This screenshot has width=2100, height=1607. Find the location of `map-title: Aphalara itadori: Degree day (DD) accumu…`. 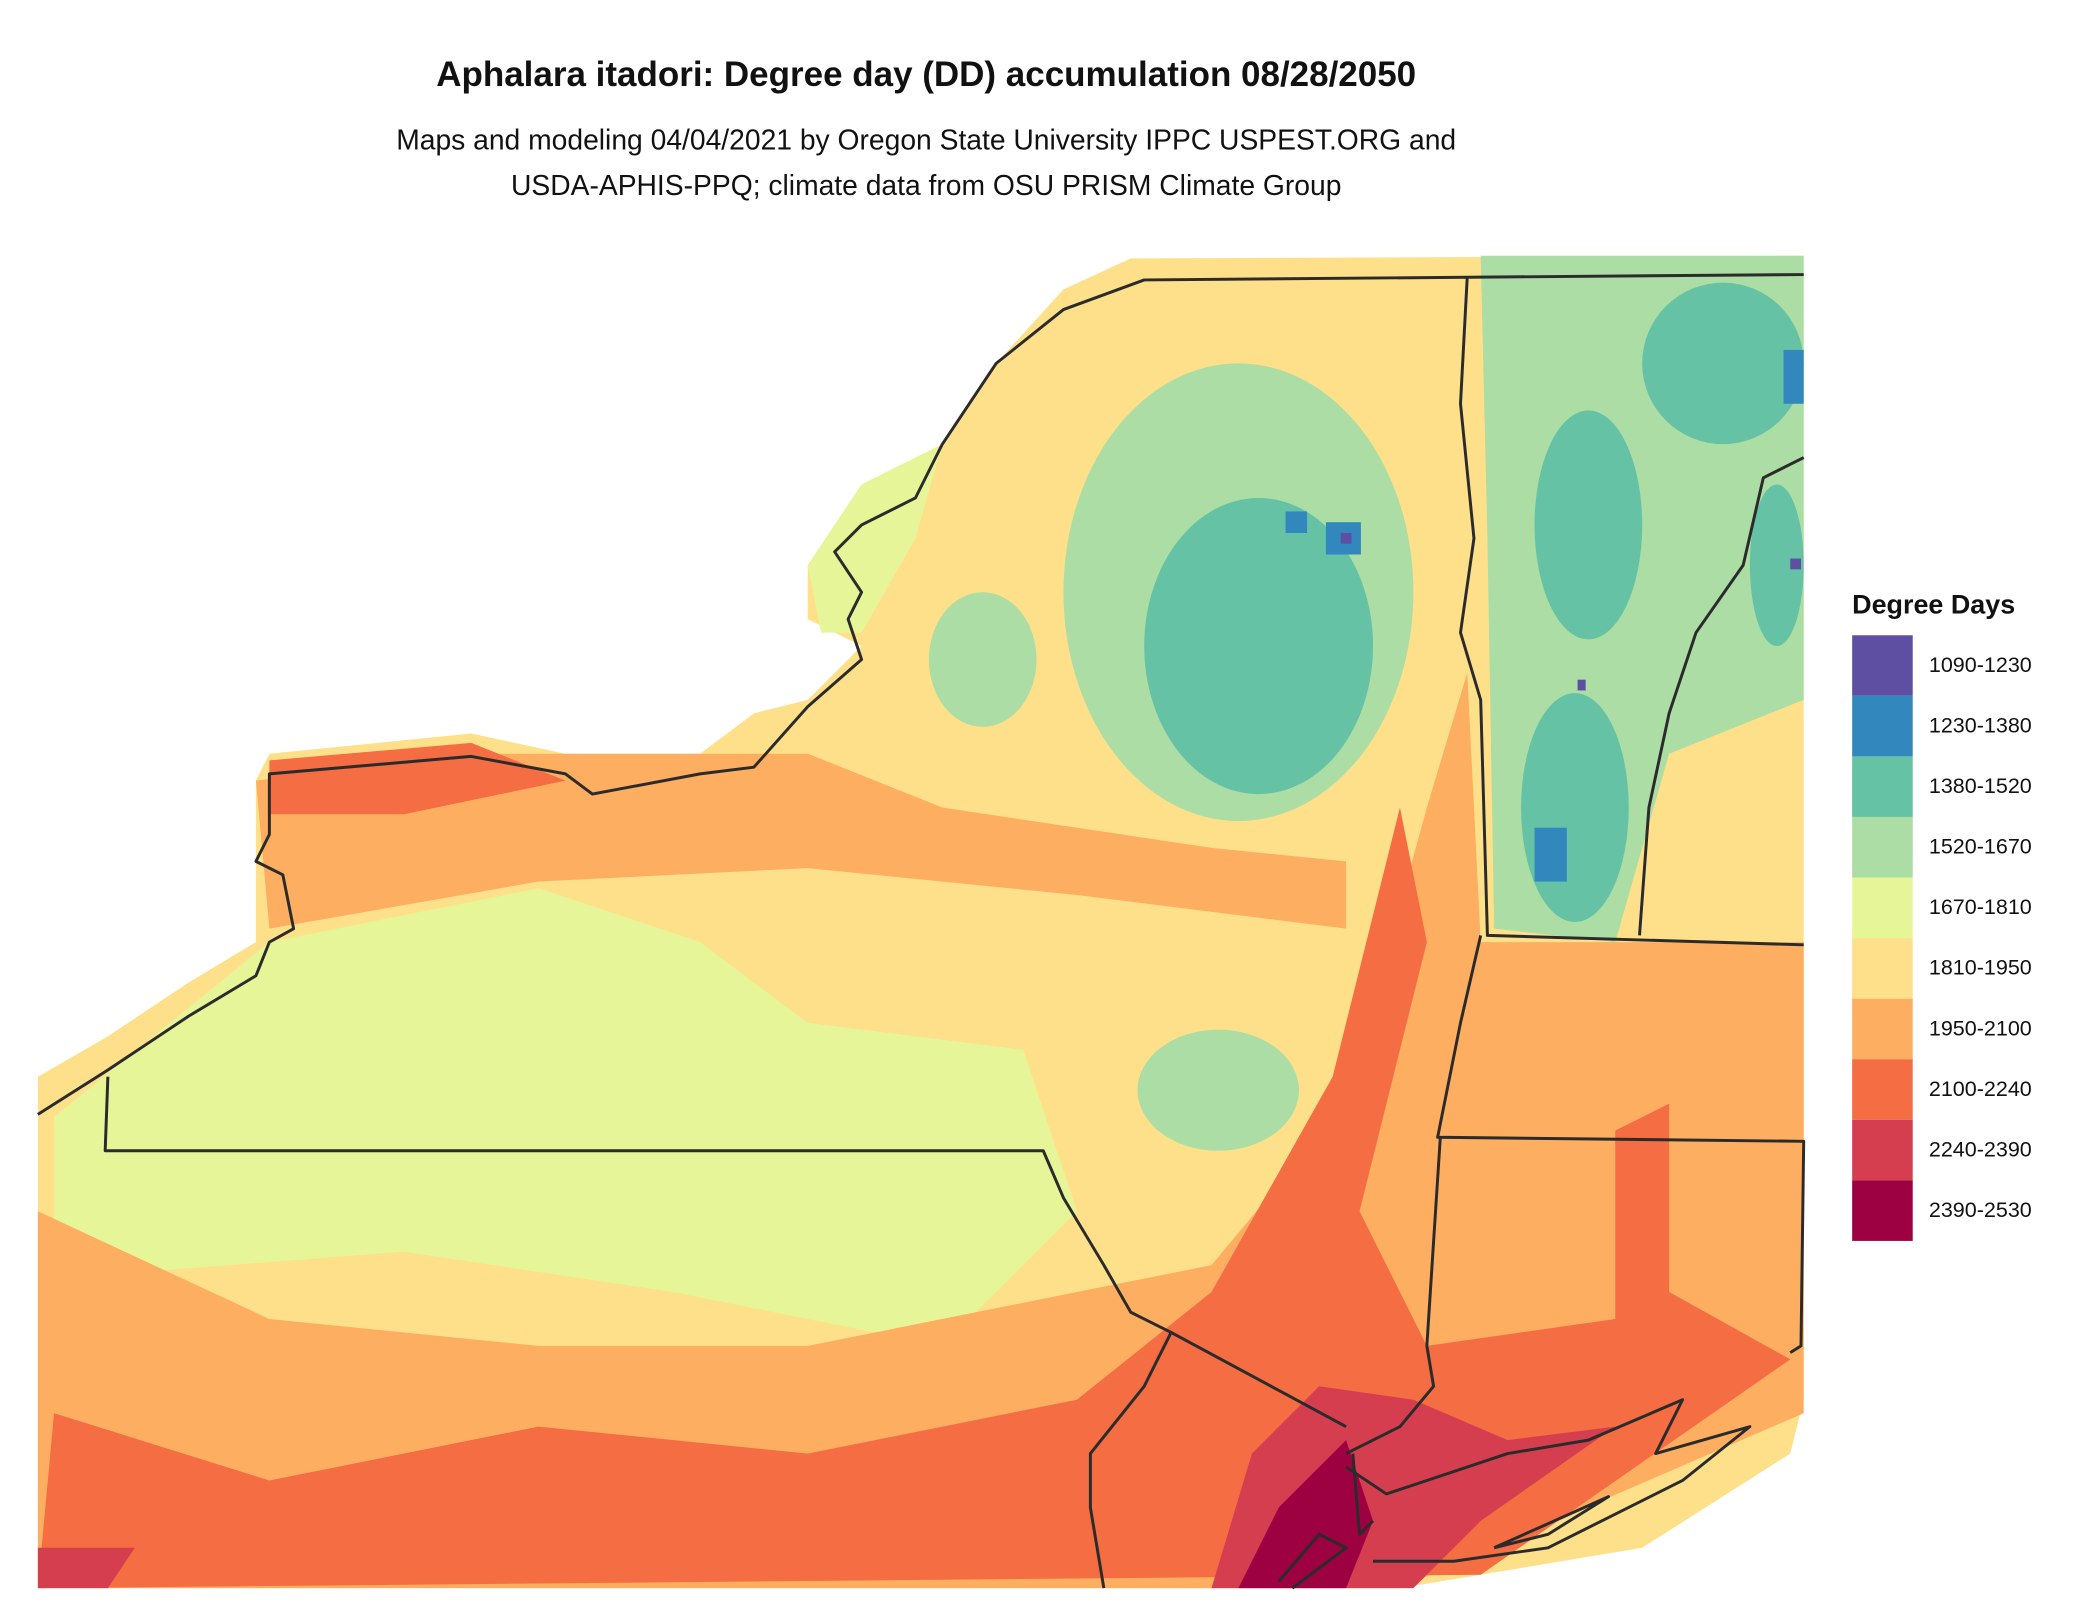

map-title: Aphalara itadori: Degree day (DD) accumu… is located at coordinates (926, 74).